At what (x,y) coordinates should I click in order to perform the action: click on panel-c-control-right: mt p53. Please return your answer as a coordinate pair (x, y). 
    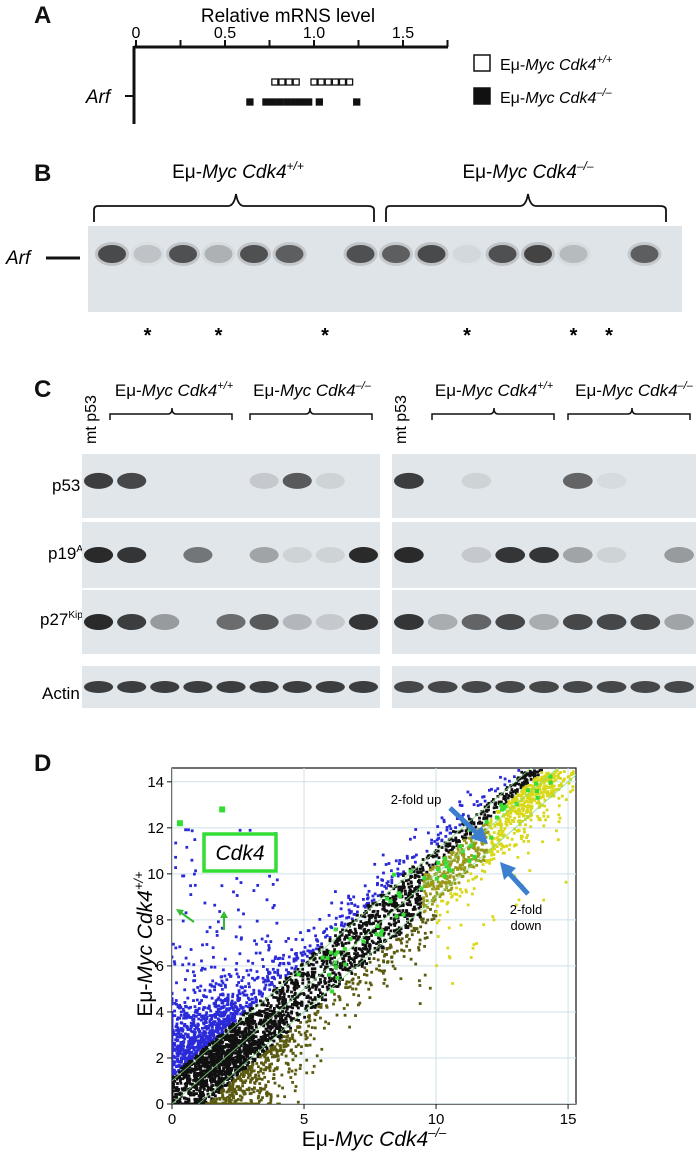
    Looking at the image, I should click on (401, 419).